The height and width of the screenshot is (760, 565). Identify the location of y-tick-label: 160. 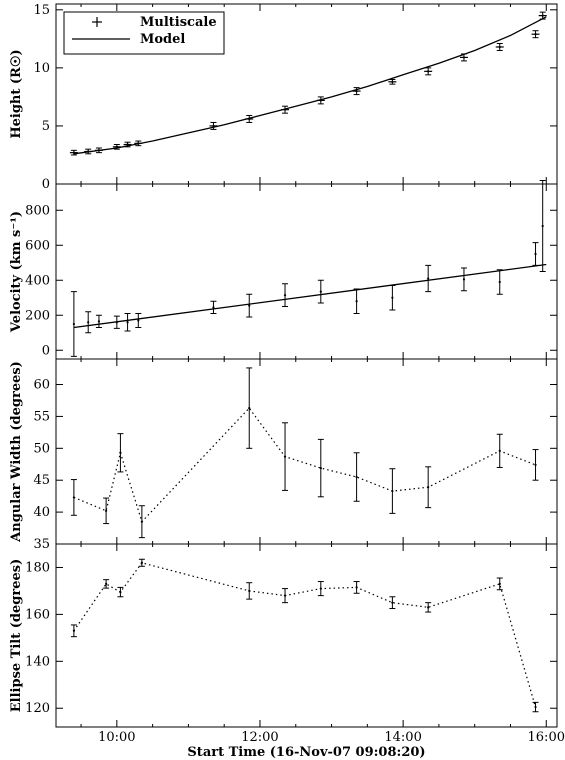
(37, 614).